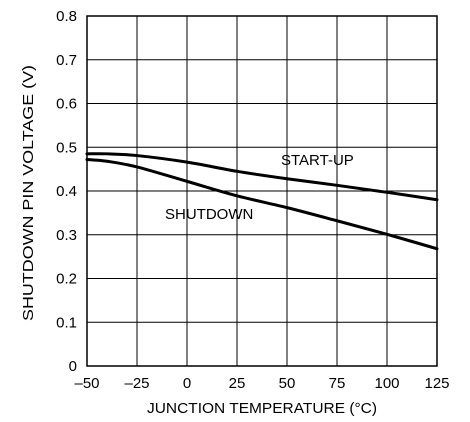 The height and width of the screenshot is (422, 470). Describe the element at coordinates (262, 177) in the screenshot. I see `series-line-start-up` at that location.